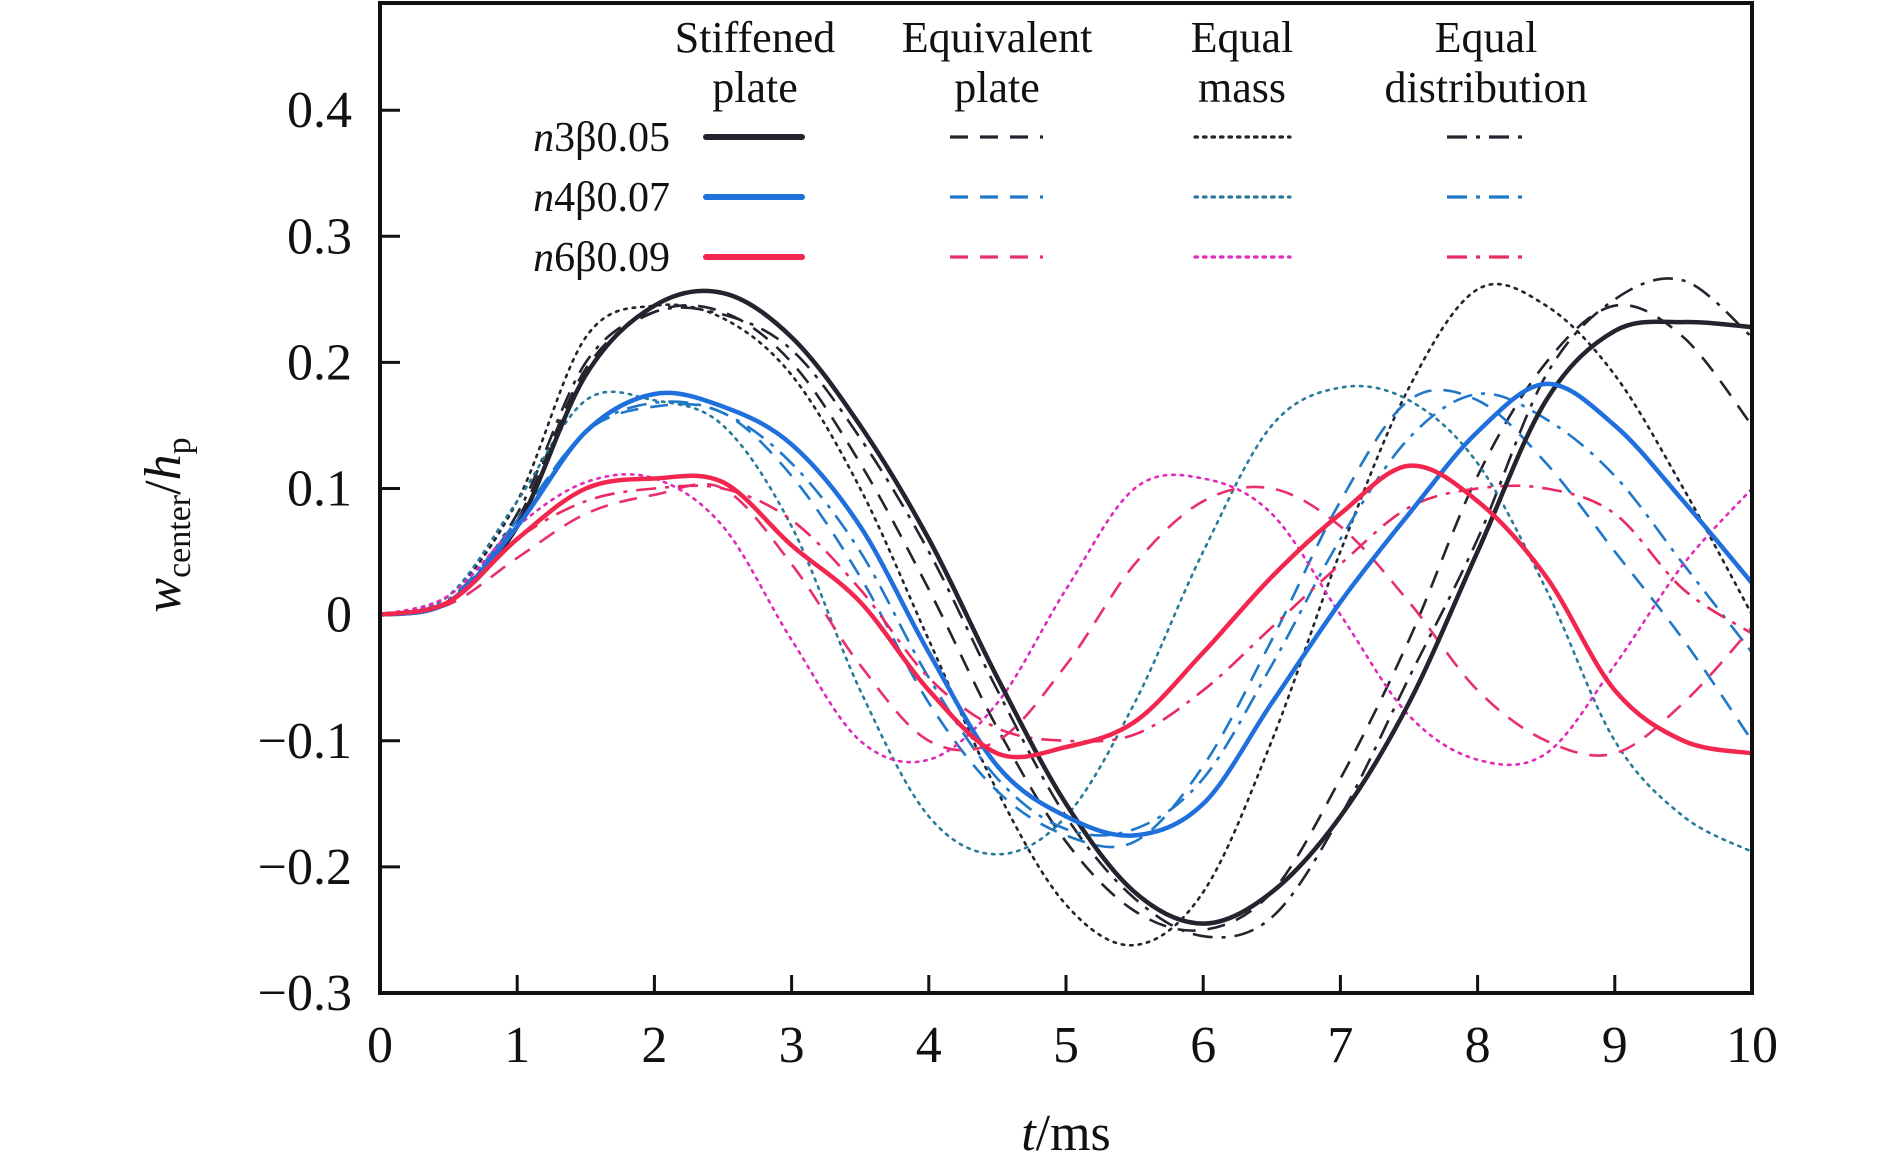 The width and height of the screenshot is (1890, 1172). What do you see at coordinates (179, 536) in the screenshot?
I see `y-axis-label-sub: center` at bounding box center [179, 536].